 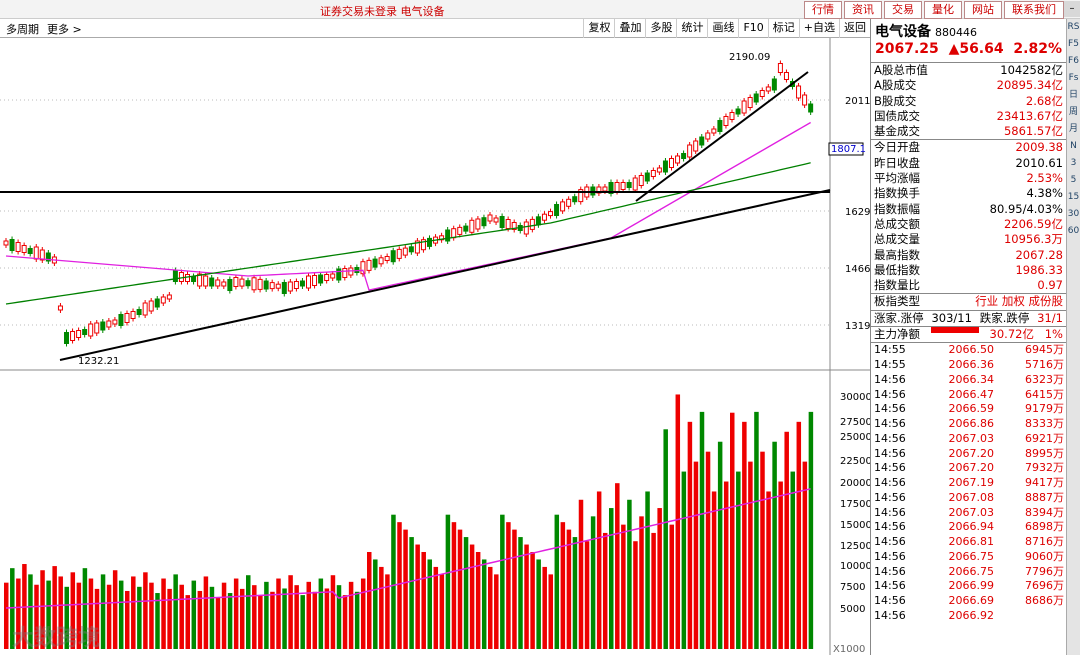 I want to click on tick-row: 14:56 2066.75 7796万, so click(x=969, y=571).